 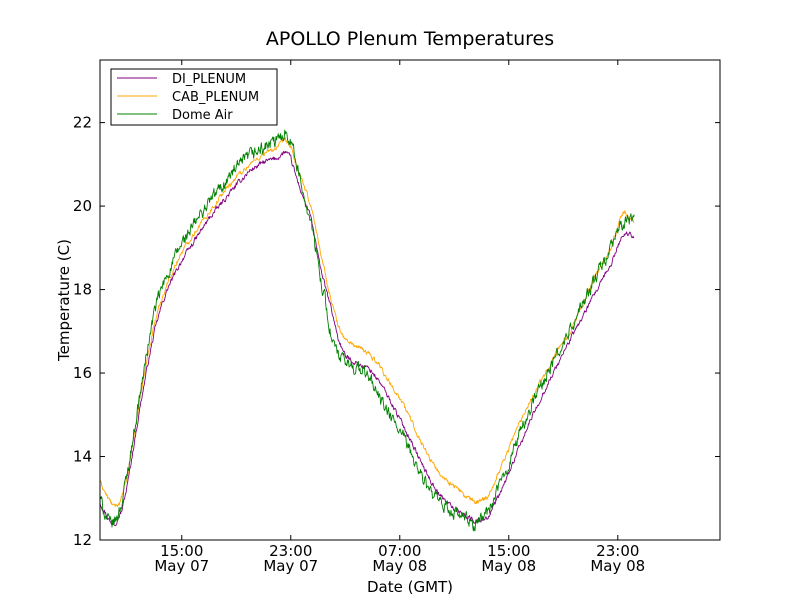 What do you see at coordinates (410, 587) in the screenshot?
I see `x-axis-label: Date (GMT)` at bounding box center [410, 587].